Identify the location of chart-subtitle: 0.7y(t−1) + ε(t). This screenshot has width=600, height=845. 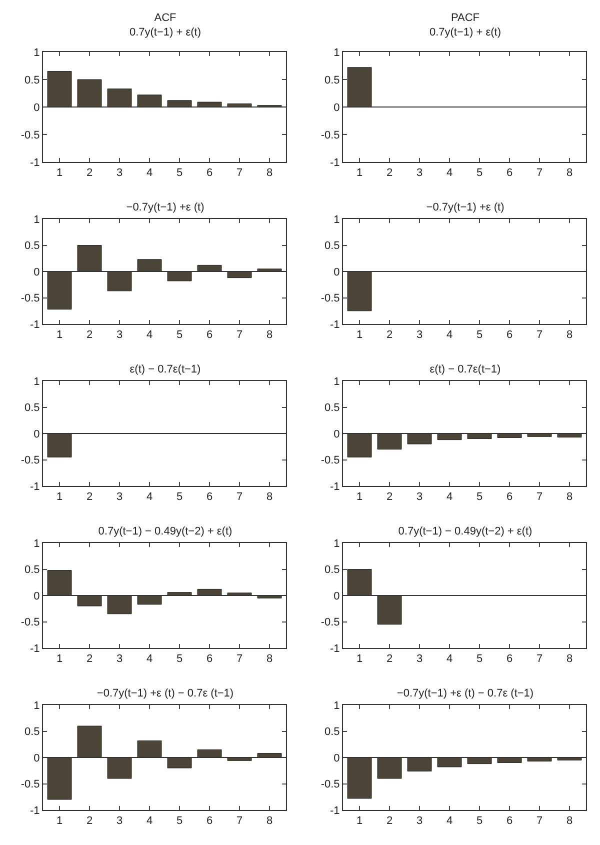
(465, 32).